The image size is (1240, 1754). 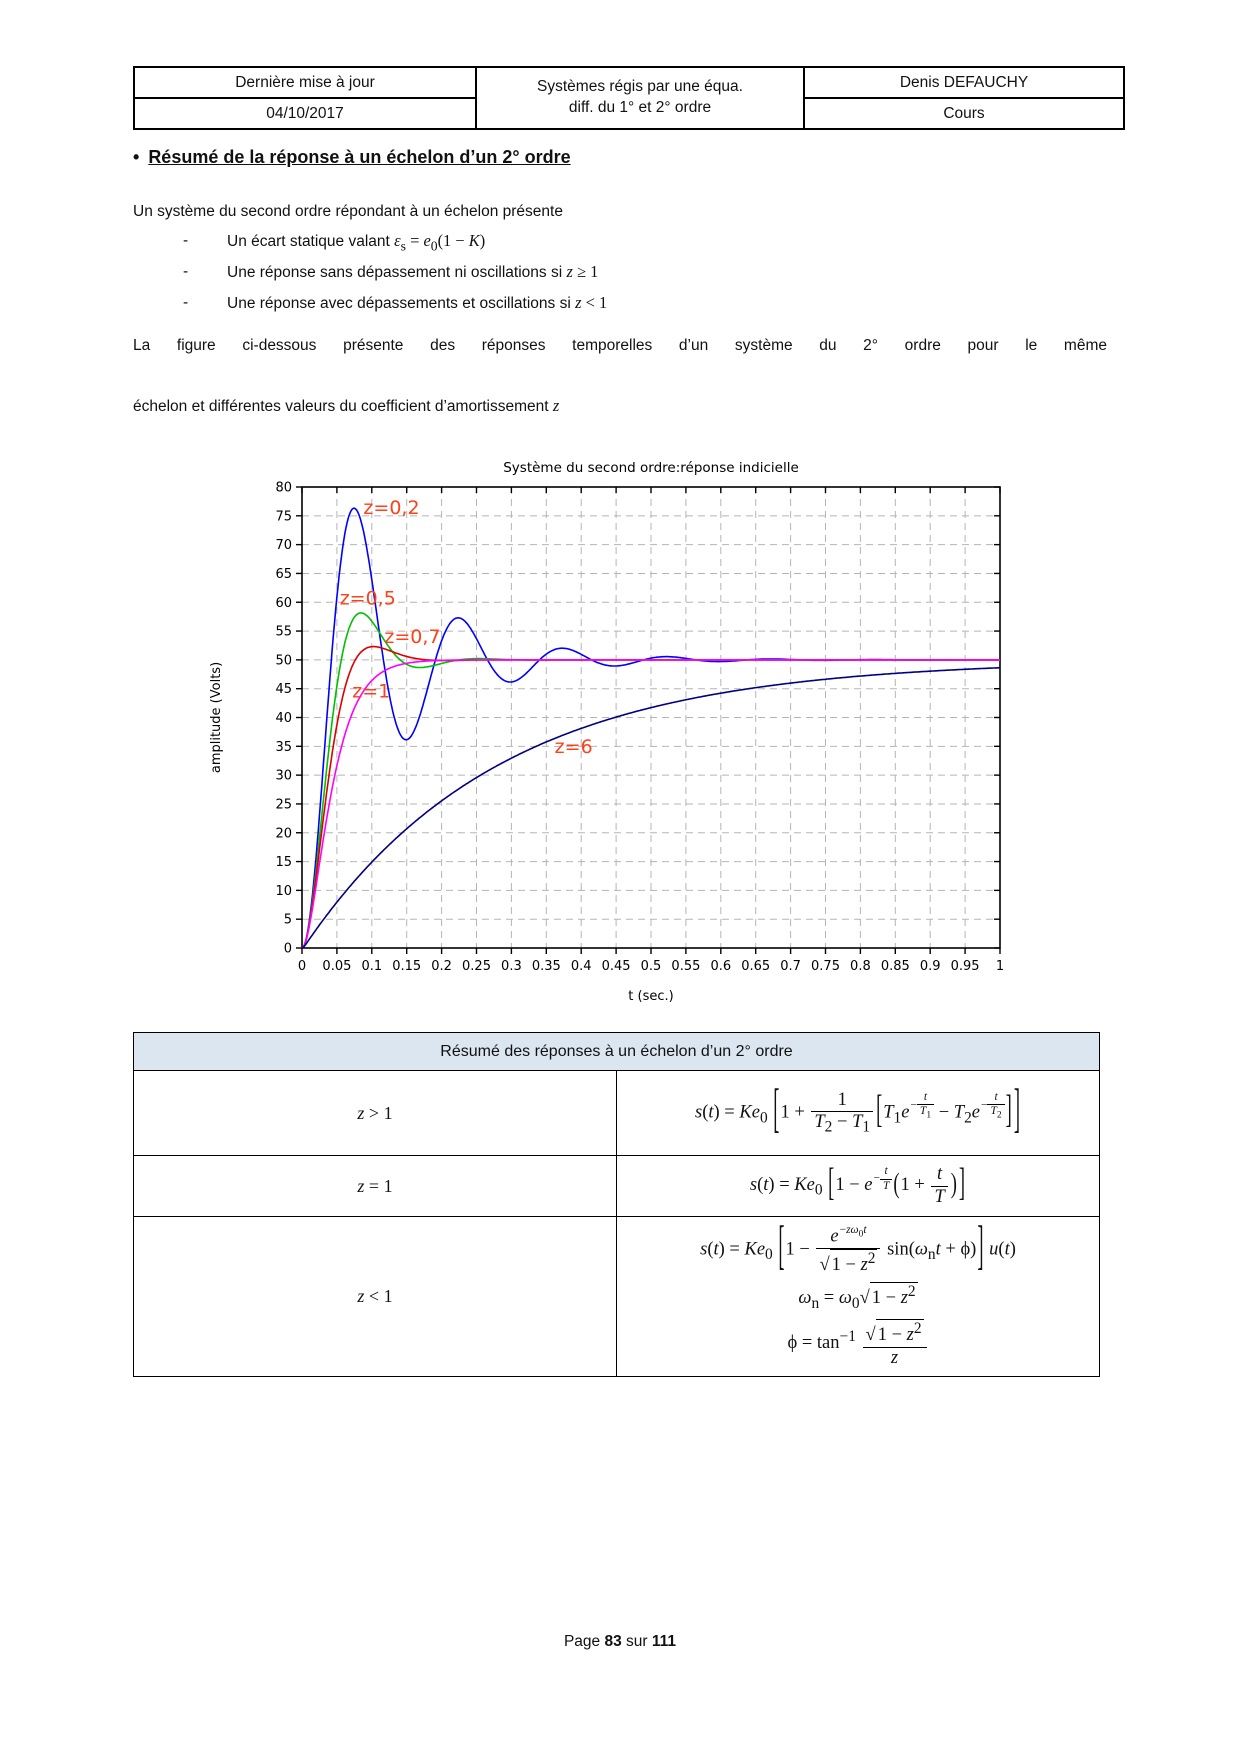 What do you see at coordinates (616, 966) in the screenshot?
I see `svg-text: 0.45` at bounding box center [616, 966].